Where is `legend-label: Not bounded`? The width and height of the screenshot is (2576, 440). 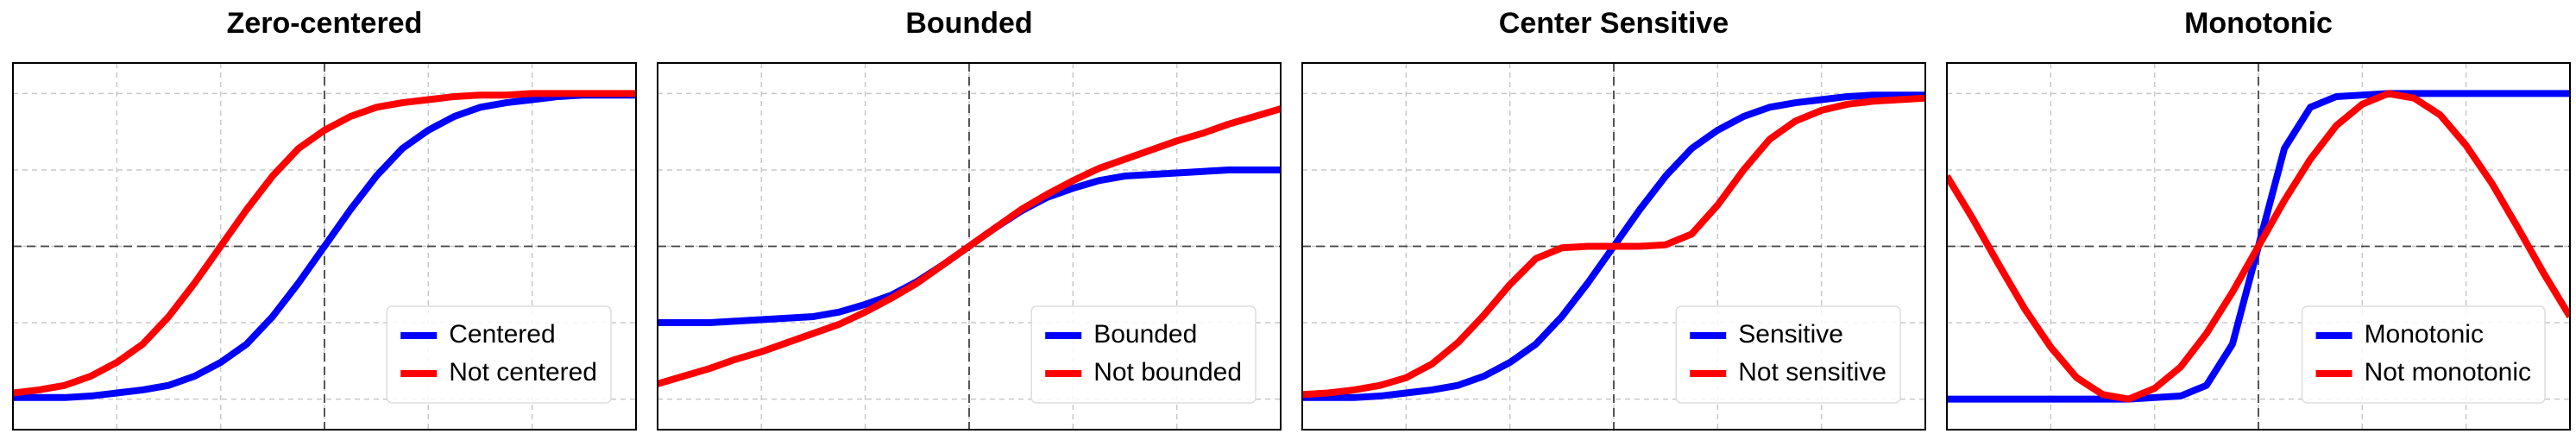
legend-label: Not bounded is located at coordinates (1167, 373).